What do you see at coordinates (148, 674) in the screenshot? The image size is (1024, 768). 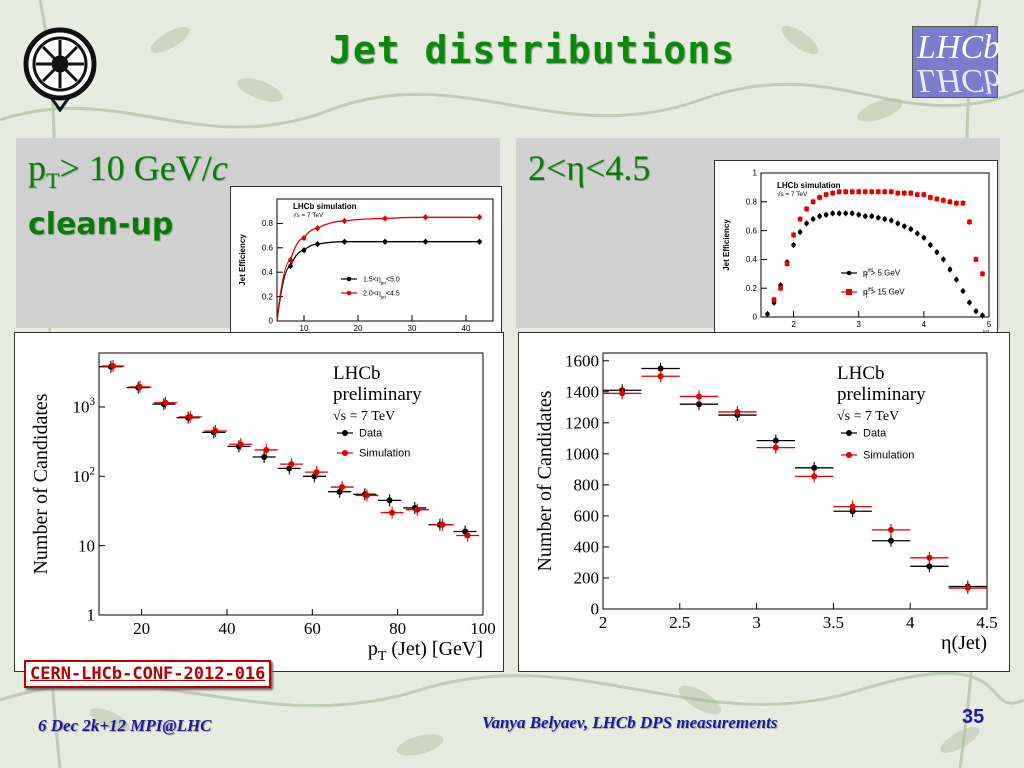 I see `conference-note-link: CERN-LHCb-CONF-2012-016` at bounding box center [148, 674].